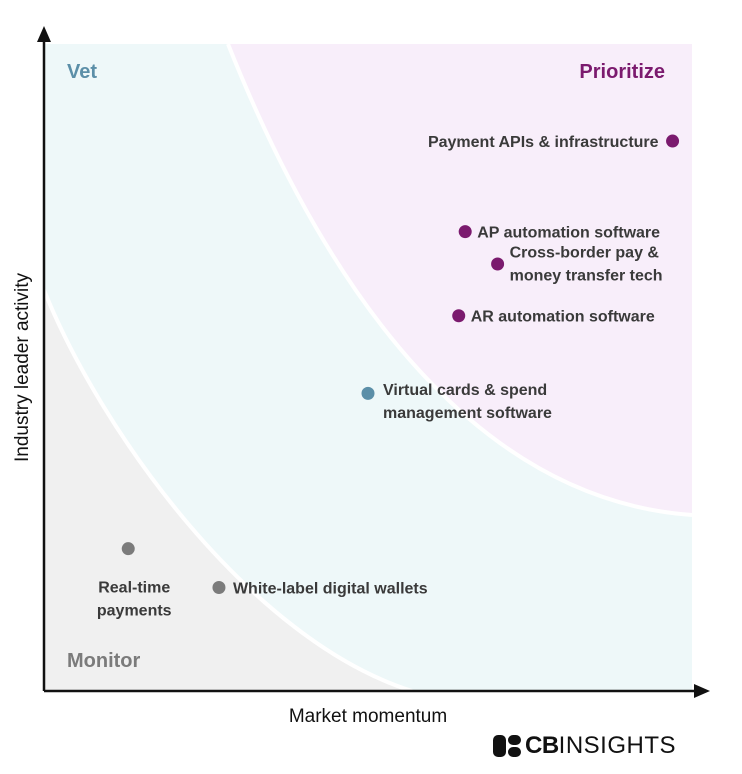 The width and height of the screenshot is (742, 774). Describe the element at coordinates (134, 588) in the screenshot. I see `data-point-label: Real-time` at that location.